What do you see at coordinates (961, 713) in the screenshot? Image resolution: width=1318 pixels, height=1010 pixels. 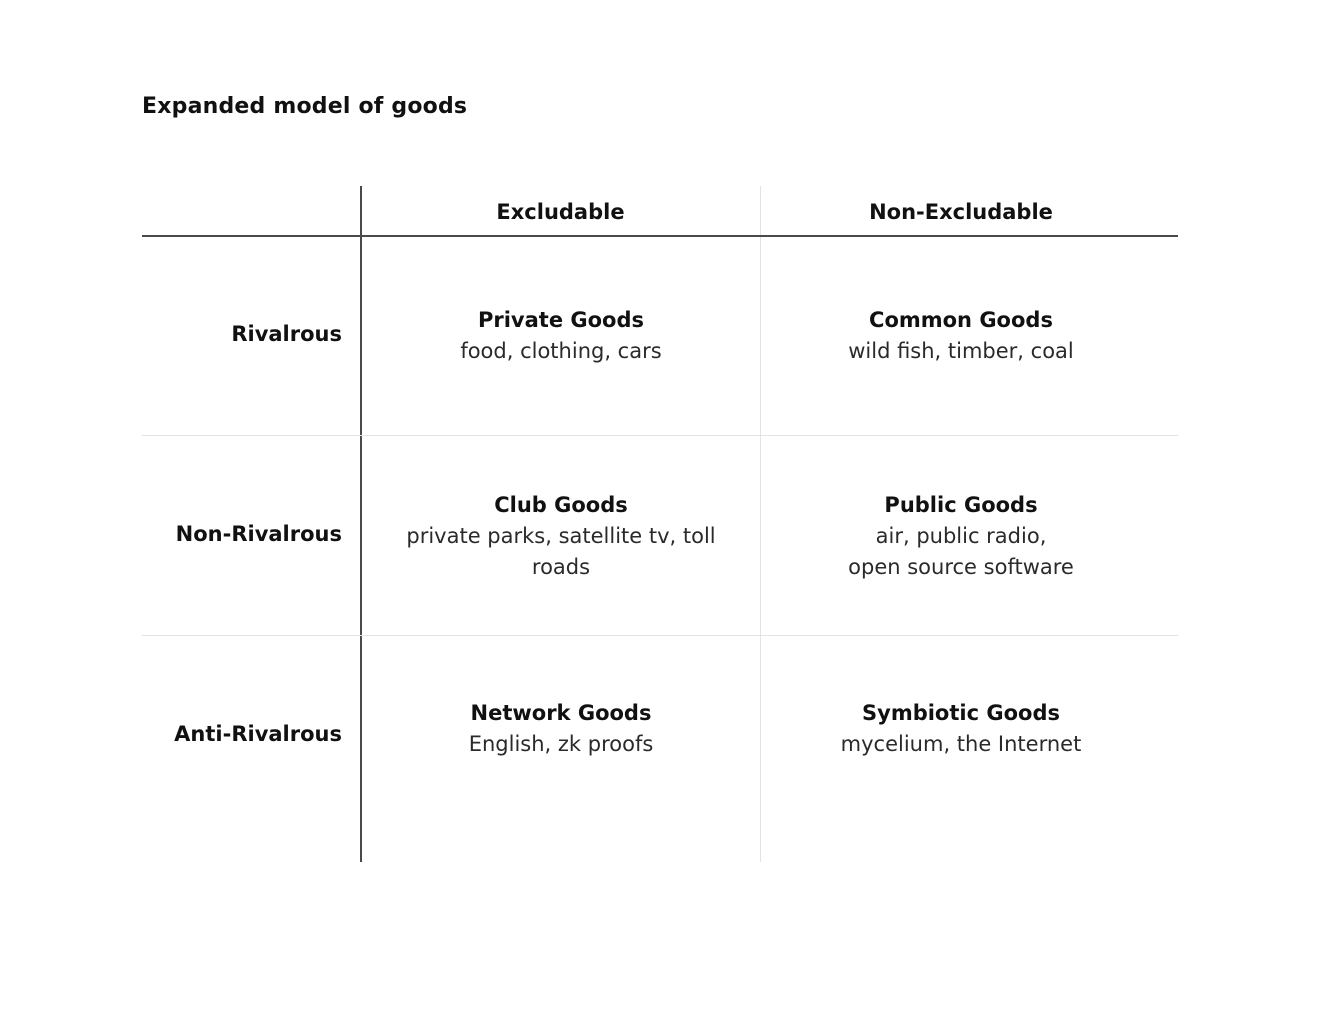 I see `cell-name: Symbiotic Goods` at bounding box center [961, 713].